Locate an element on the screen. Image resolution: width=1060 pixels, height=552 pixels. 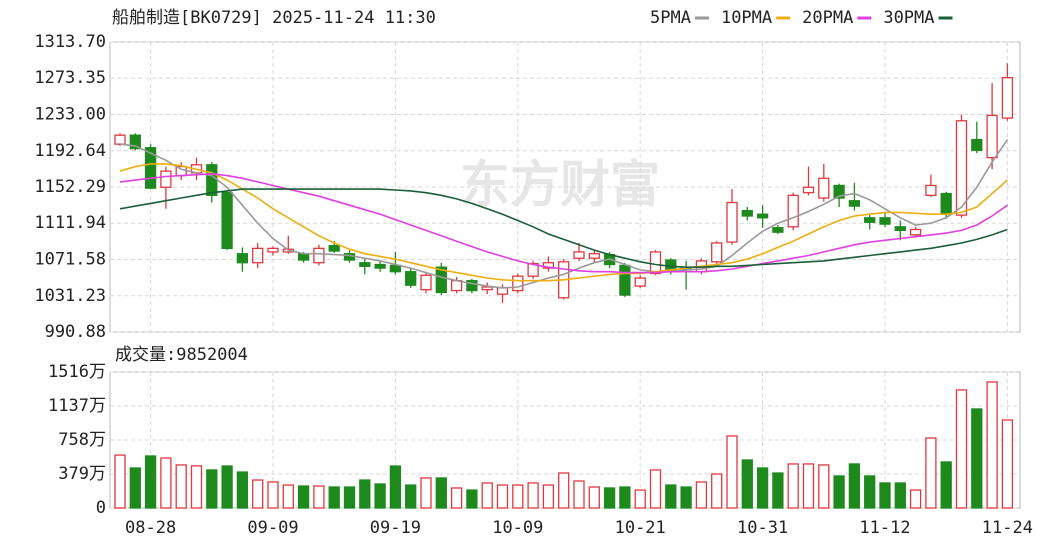
y-tick-label: 1273.35 is located at coordinates (70, 78).